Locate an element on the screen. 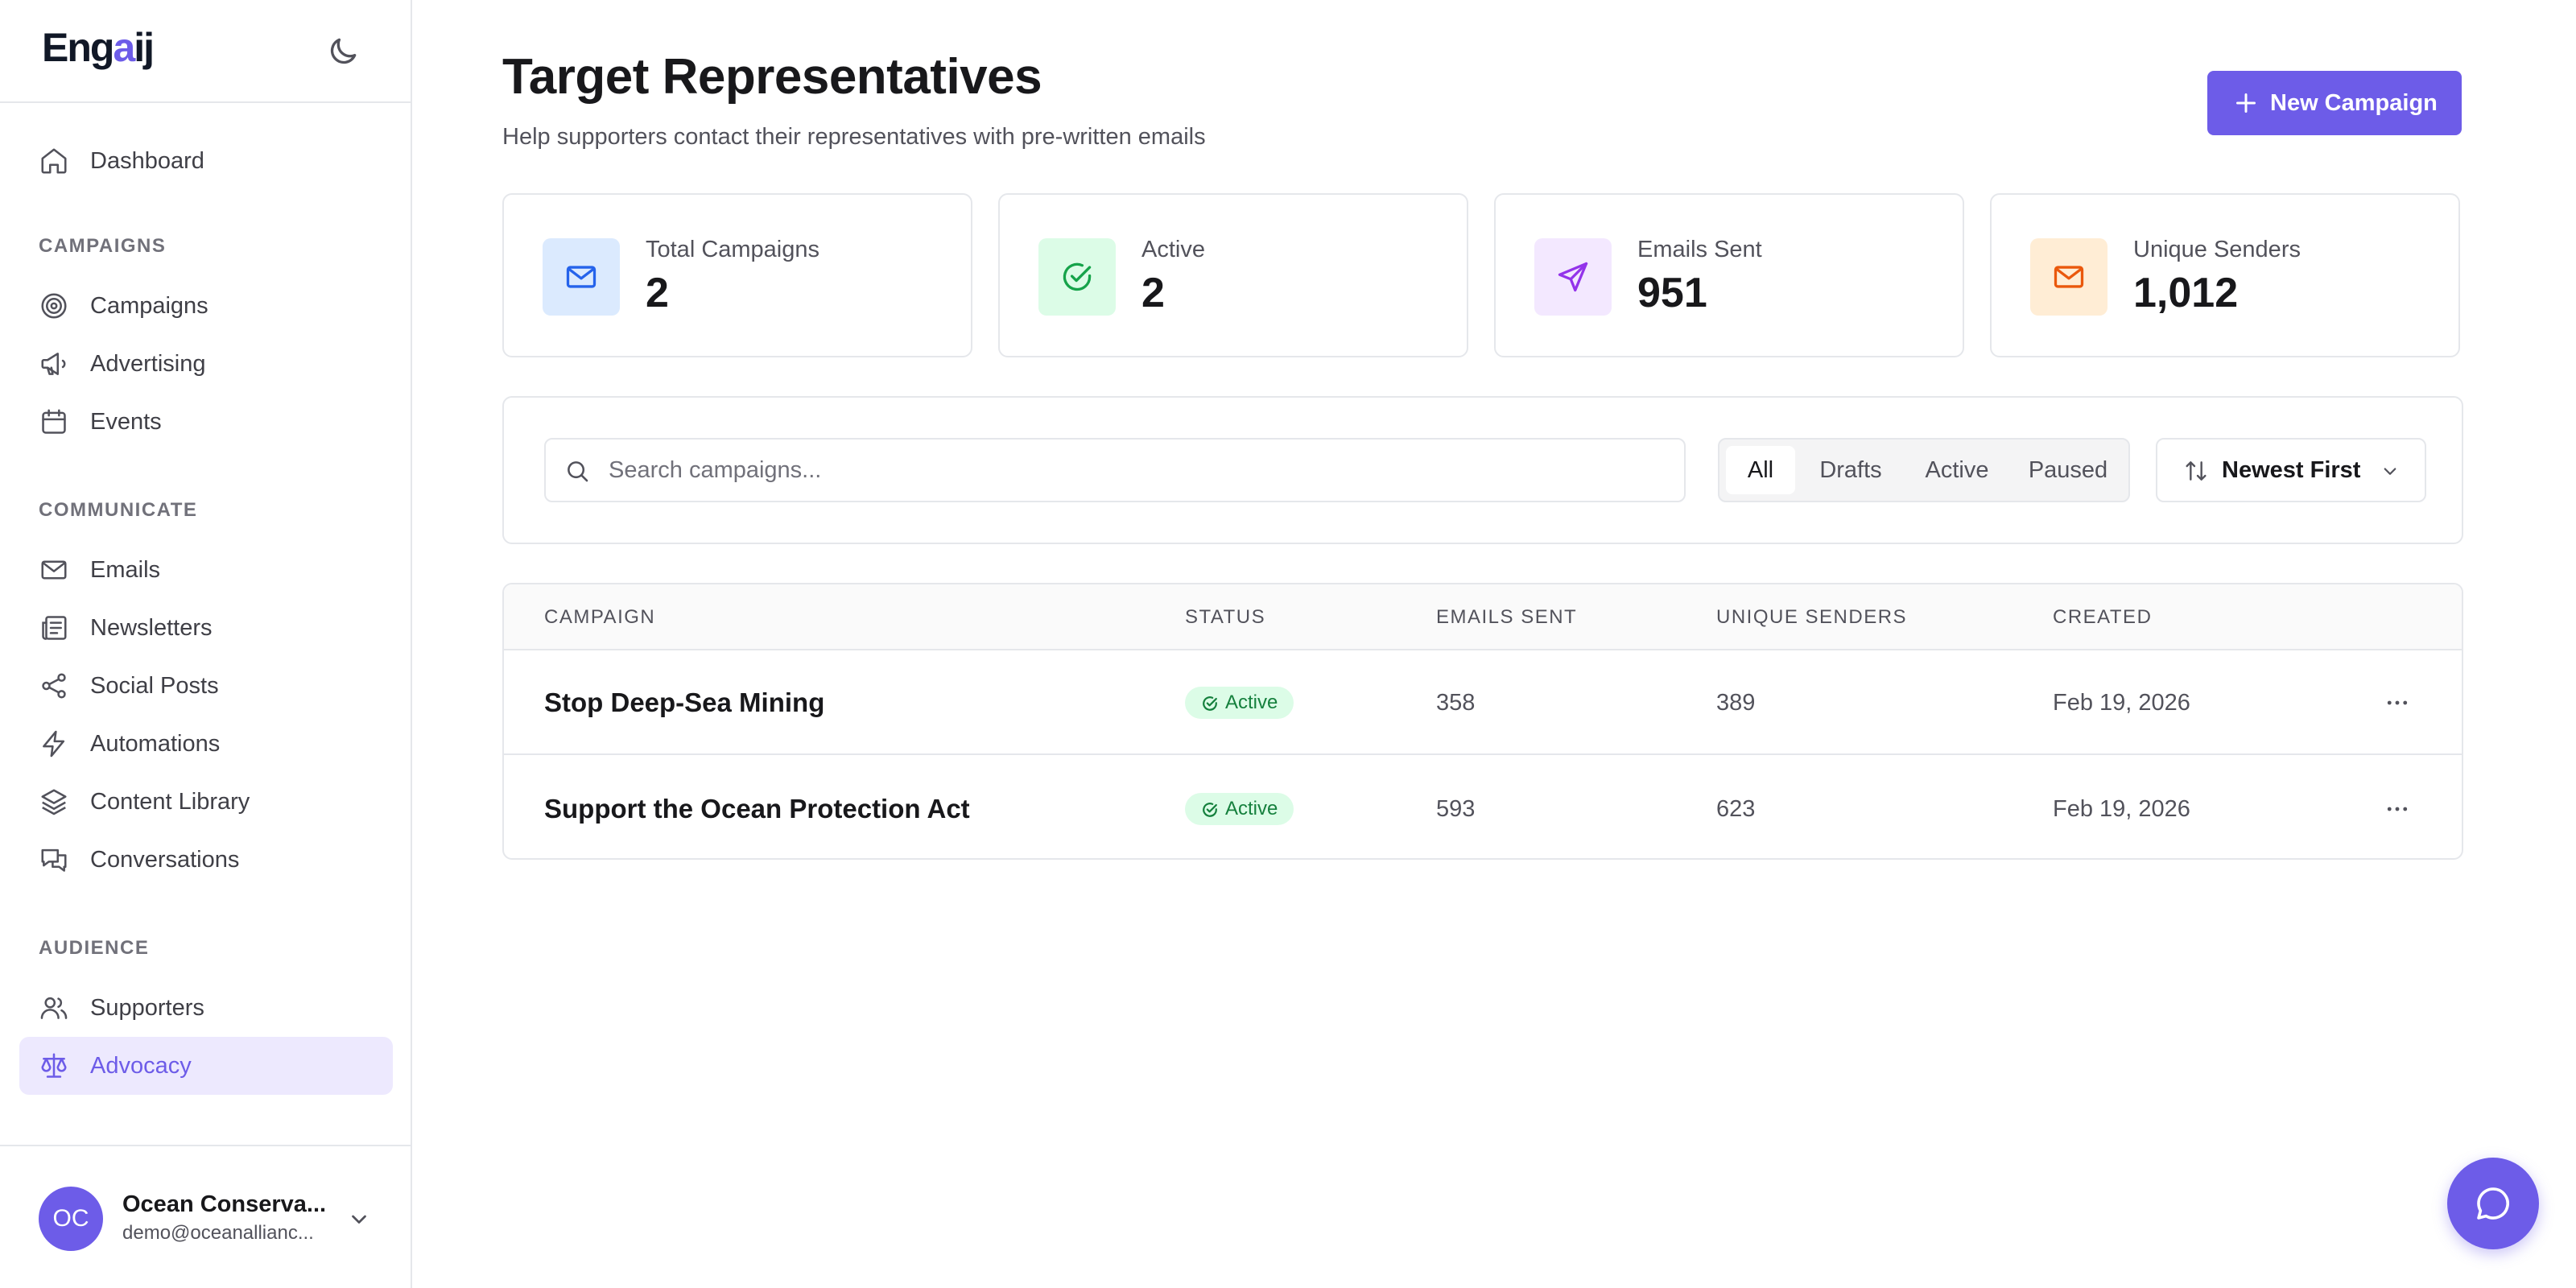  sidebar-item-label: Campaigns is located at coordinates (149, 306).